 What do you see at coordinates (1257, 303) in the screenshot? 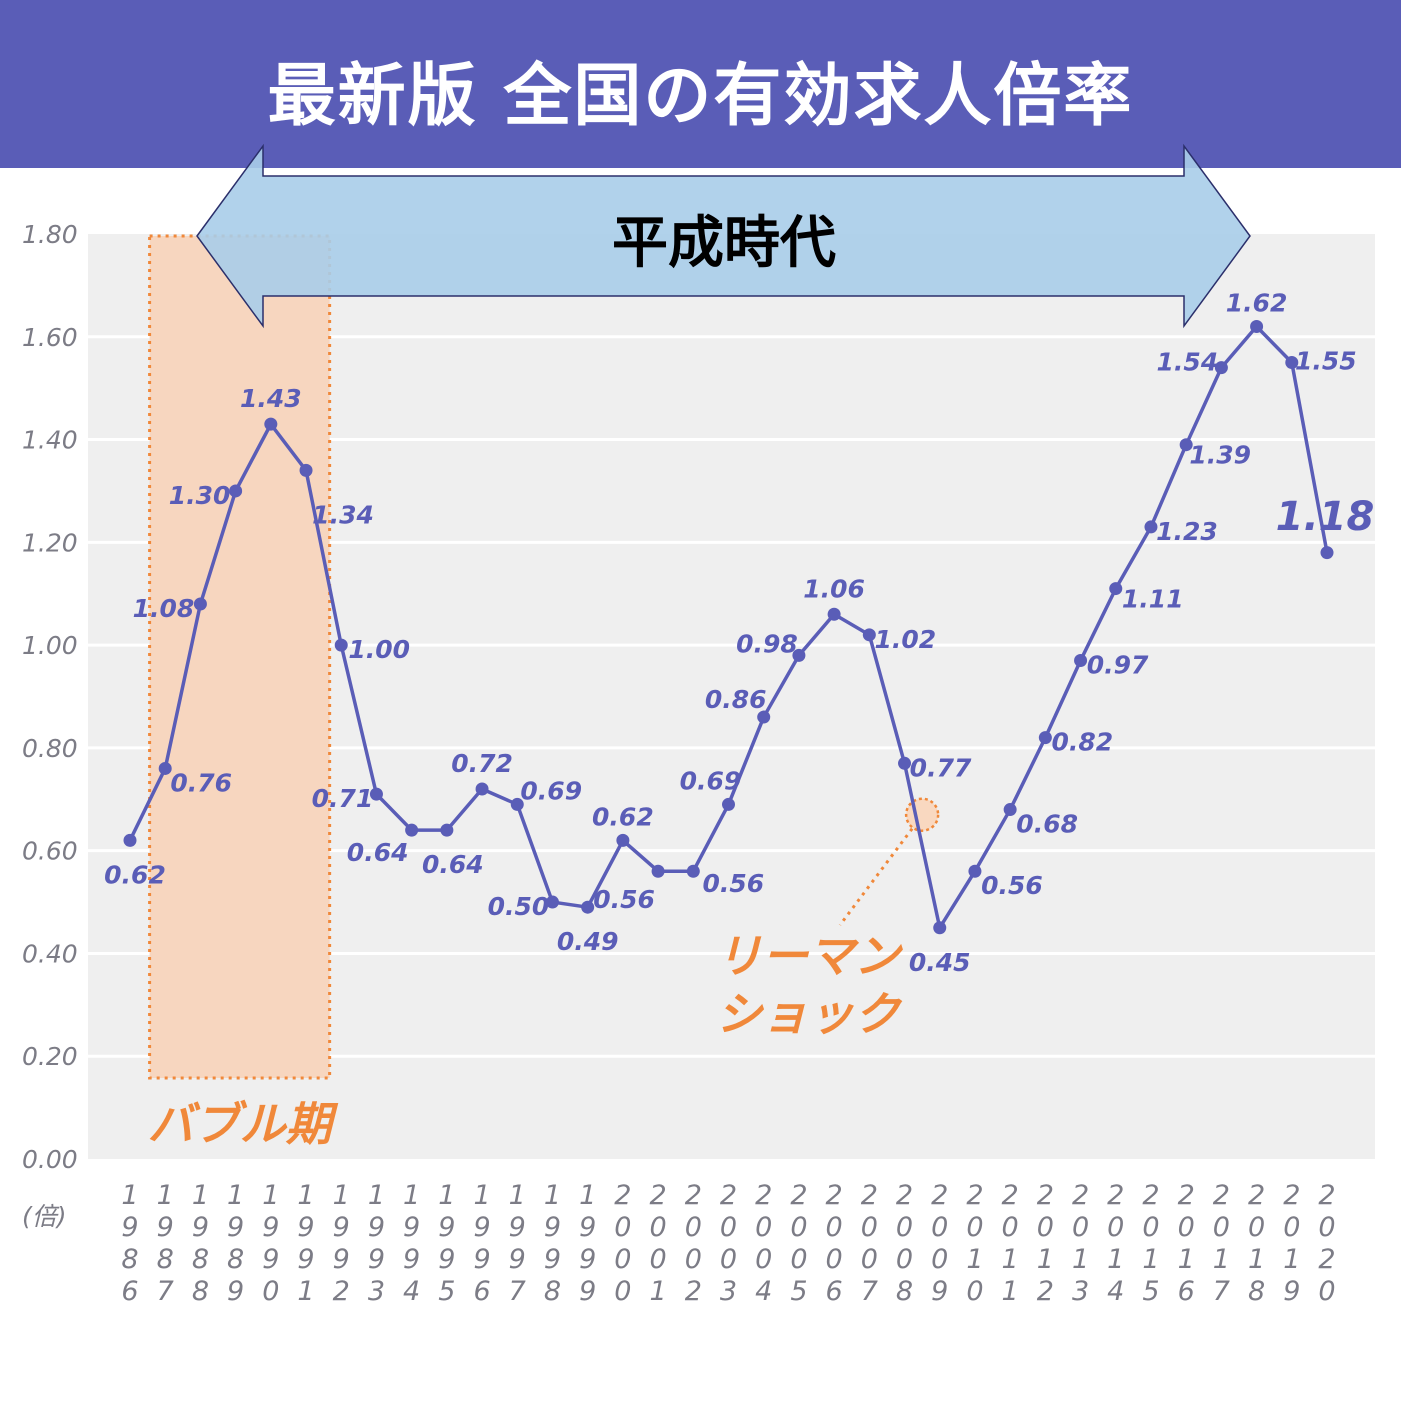
I see `data-label: 1.62` at bounding box center [1257, 303].